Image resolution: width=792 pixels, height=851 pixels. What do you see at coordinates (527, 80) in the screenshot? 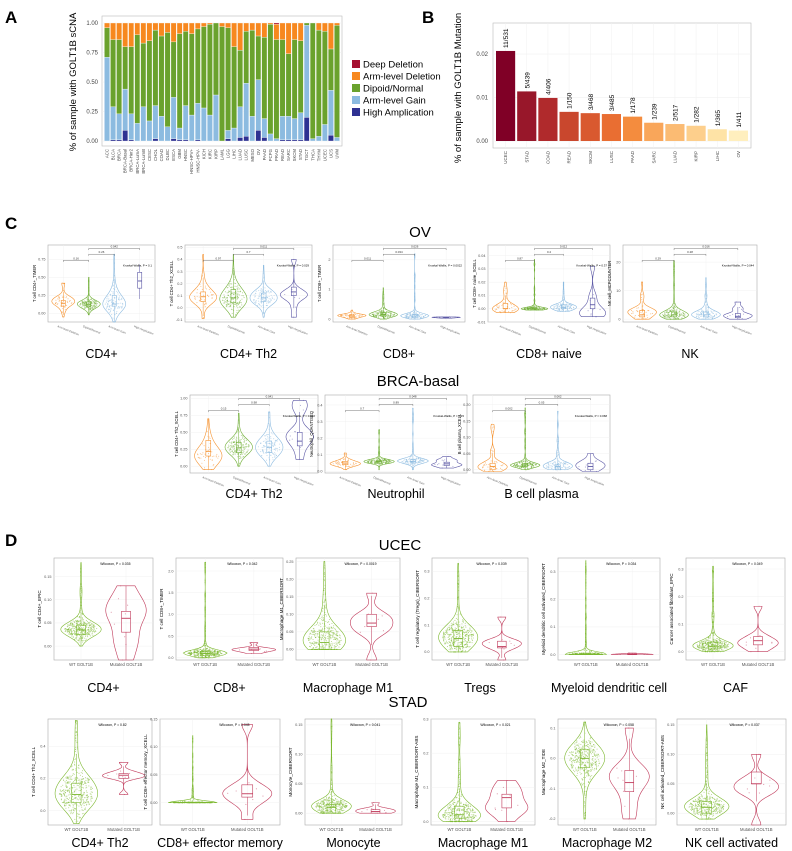
I see `bar-data-label: 5/439` at bounding box center [527, 80].